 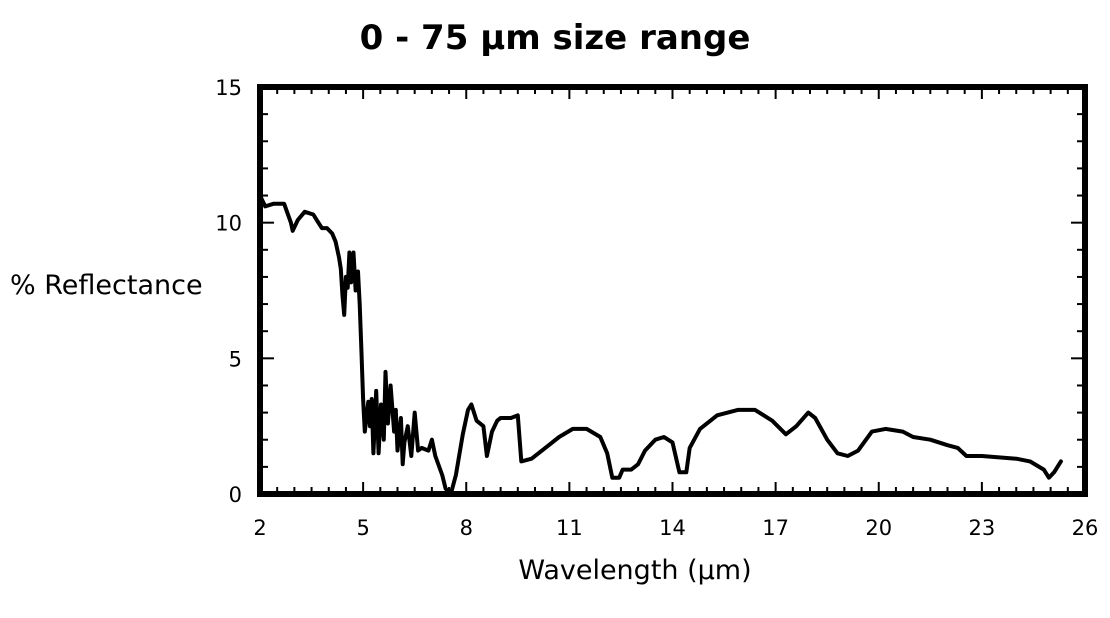 I want to click on y-tick-label: 15, so click(x=228, y=88).